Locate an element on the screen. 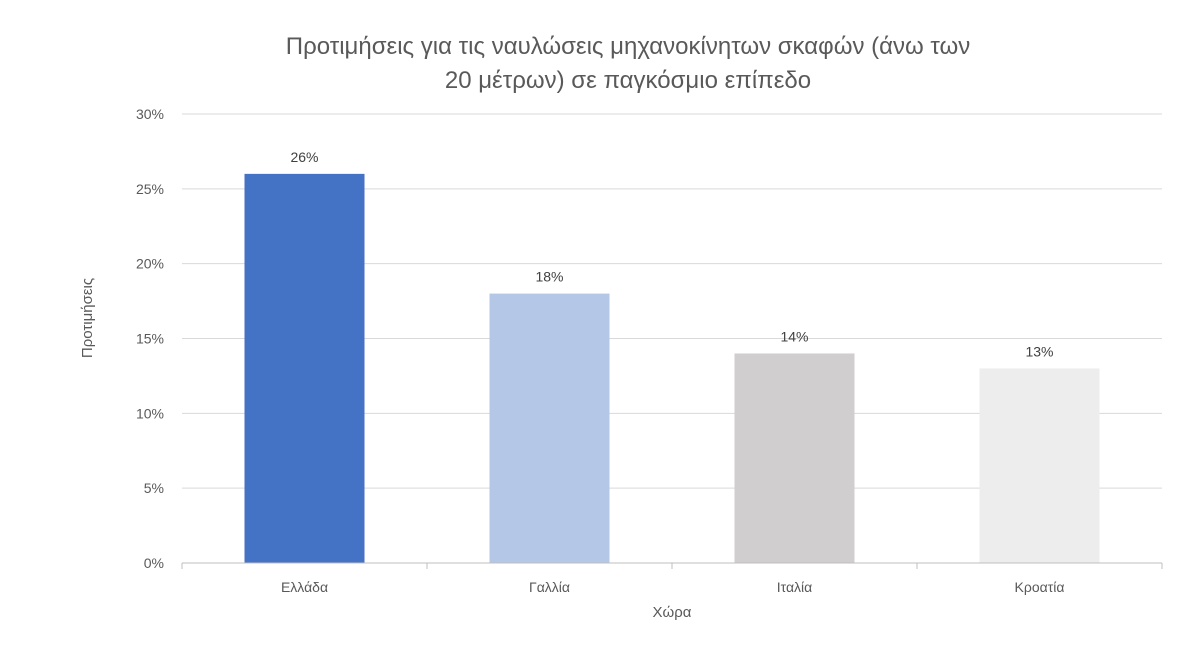 Image resolution: width=1200 pixels, height=665 pixels. x-tick-label: Γαλλία is located at coordinates (549, 587).